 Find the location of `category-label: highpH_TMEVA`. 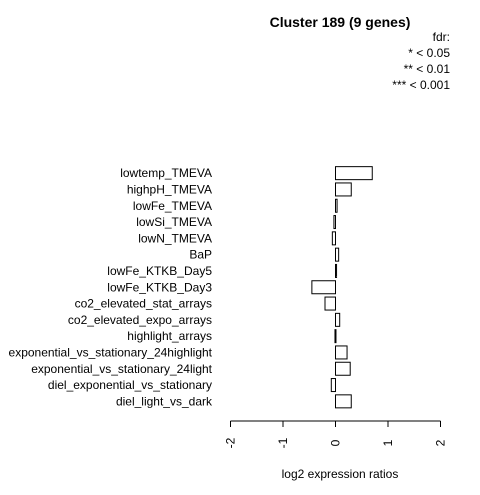

category-label: highpH_TMEVA is located at coordinates (169, 189).